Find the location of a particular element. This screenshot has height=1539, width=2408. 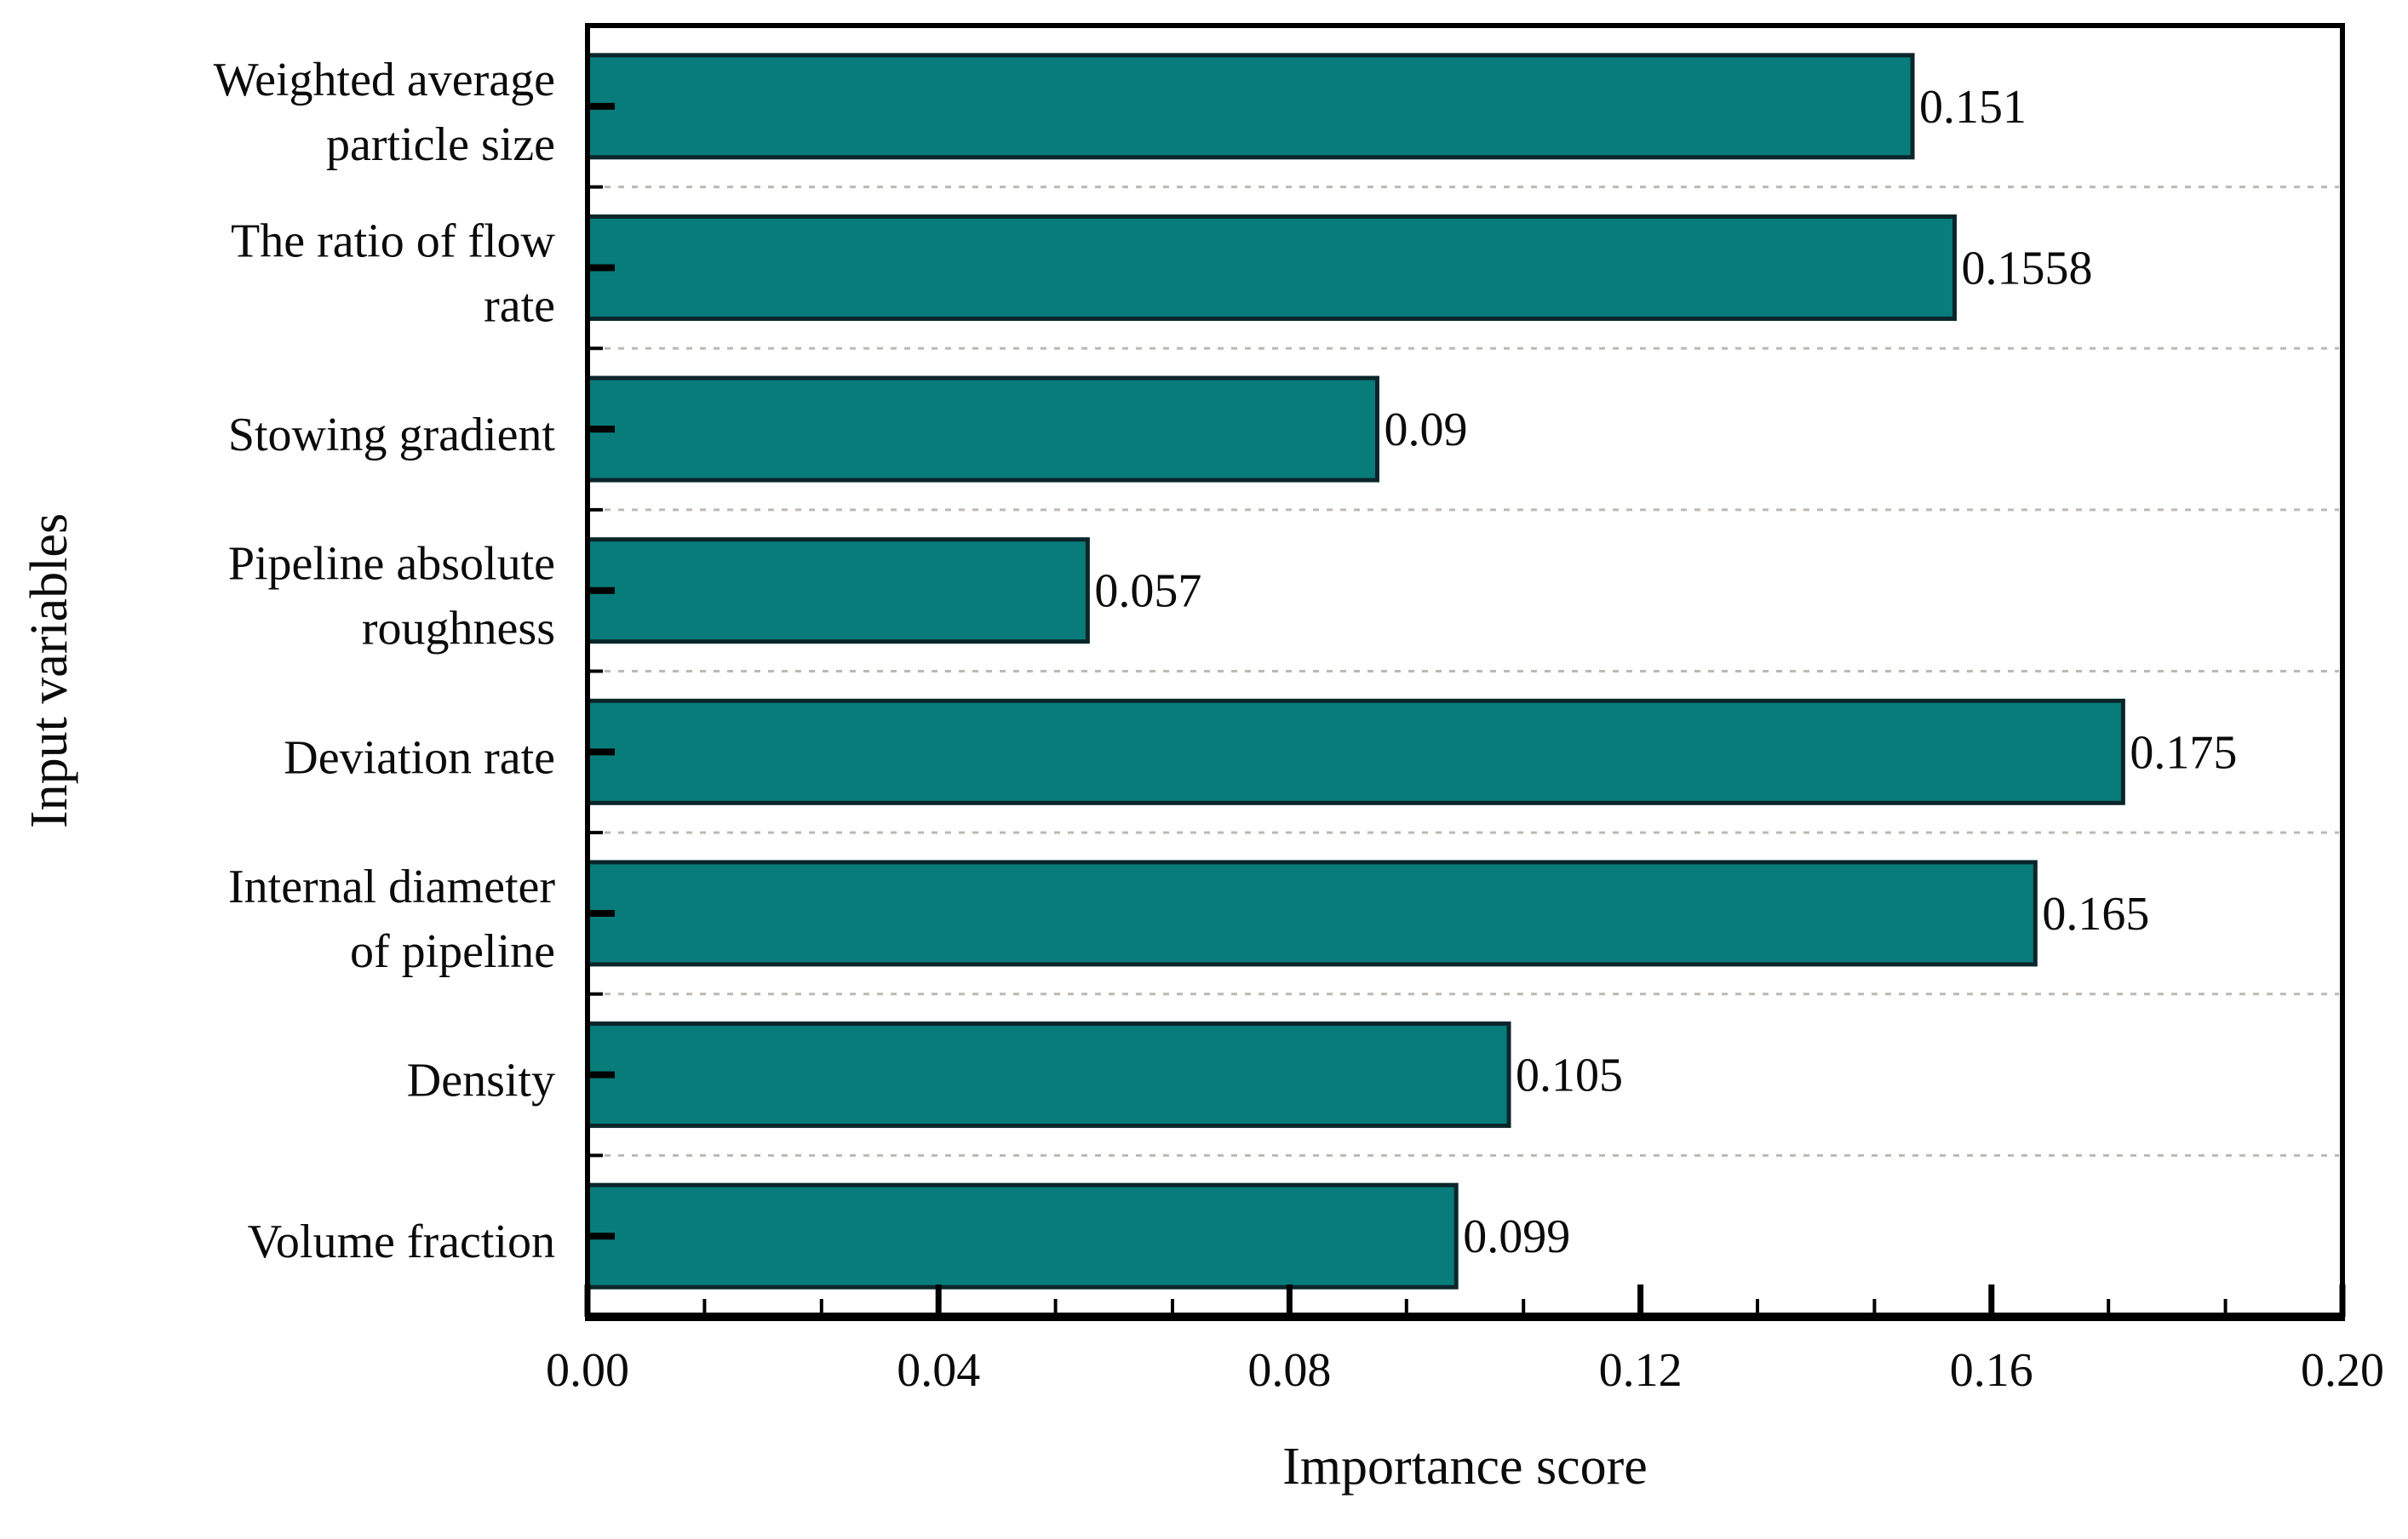

x-tick-label: 0.20 is located at coordinates (2343, 1370).